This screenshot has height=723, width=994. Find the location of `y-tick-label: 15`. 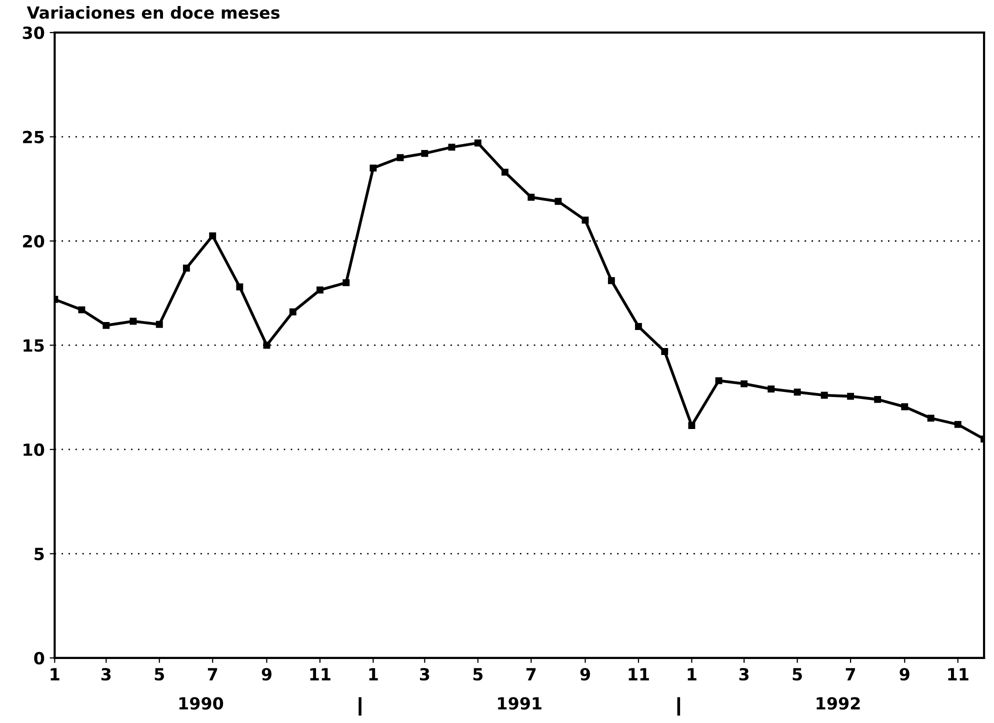

y-tick-label: 15 is located at coordinates (34, 345).